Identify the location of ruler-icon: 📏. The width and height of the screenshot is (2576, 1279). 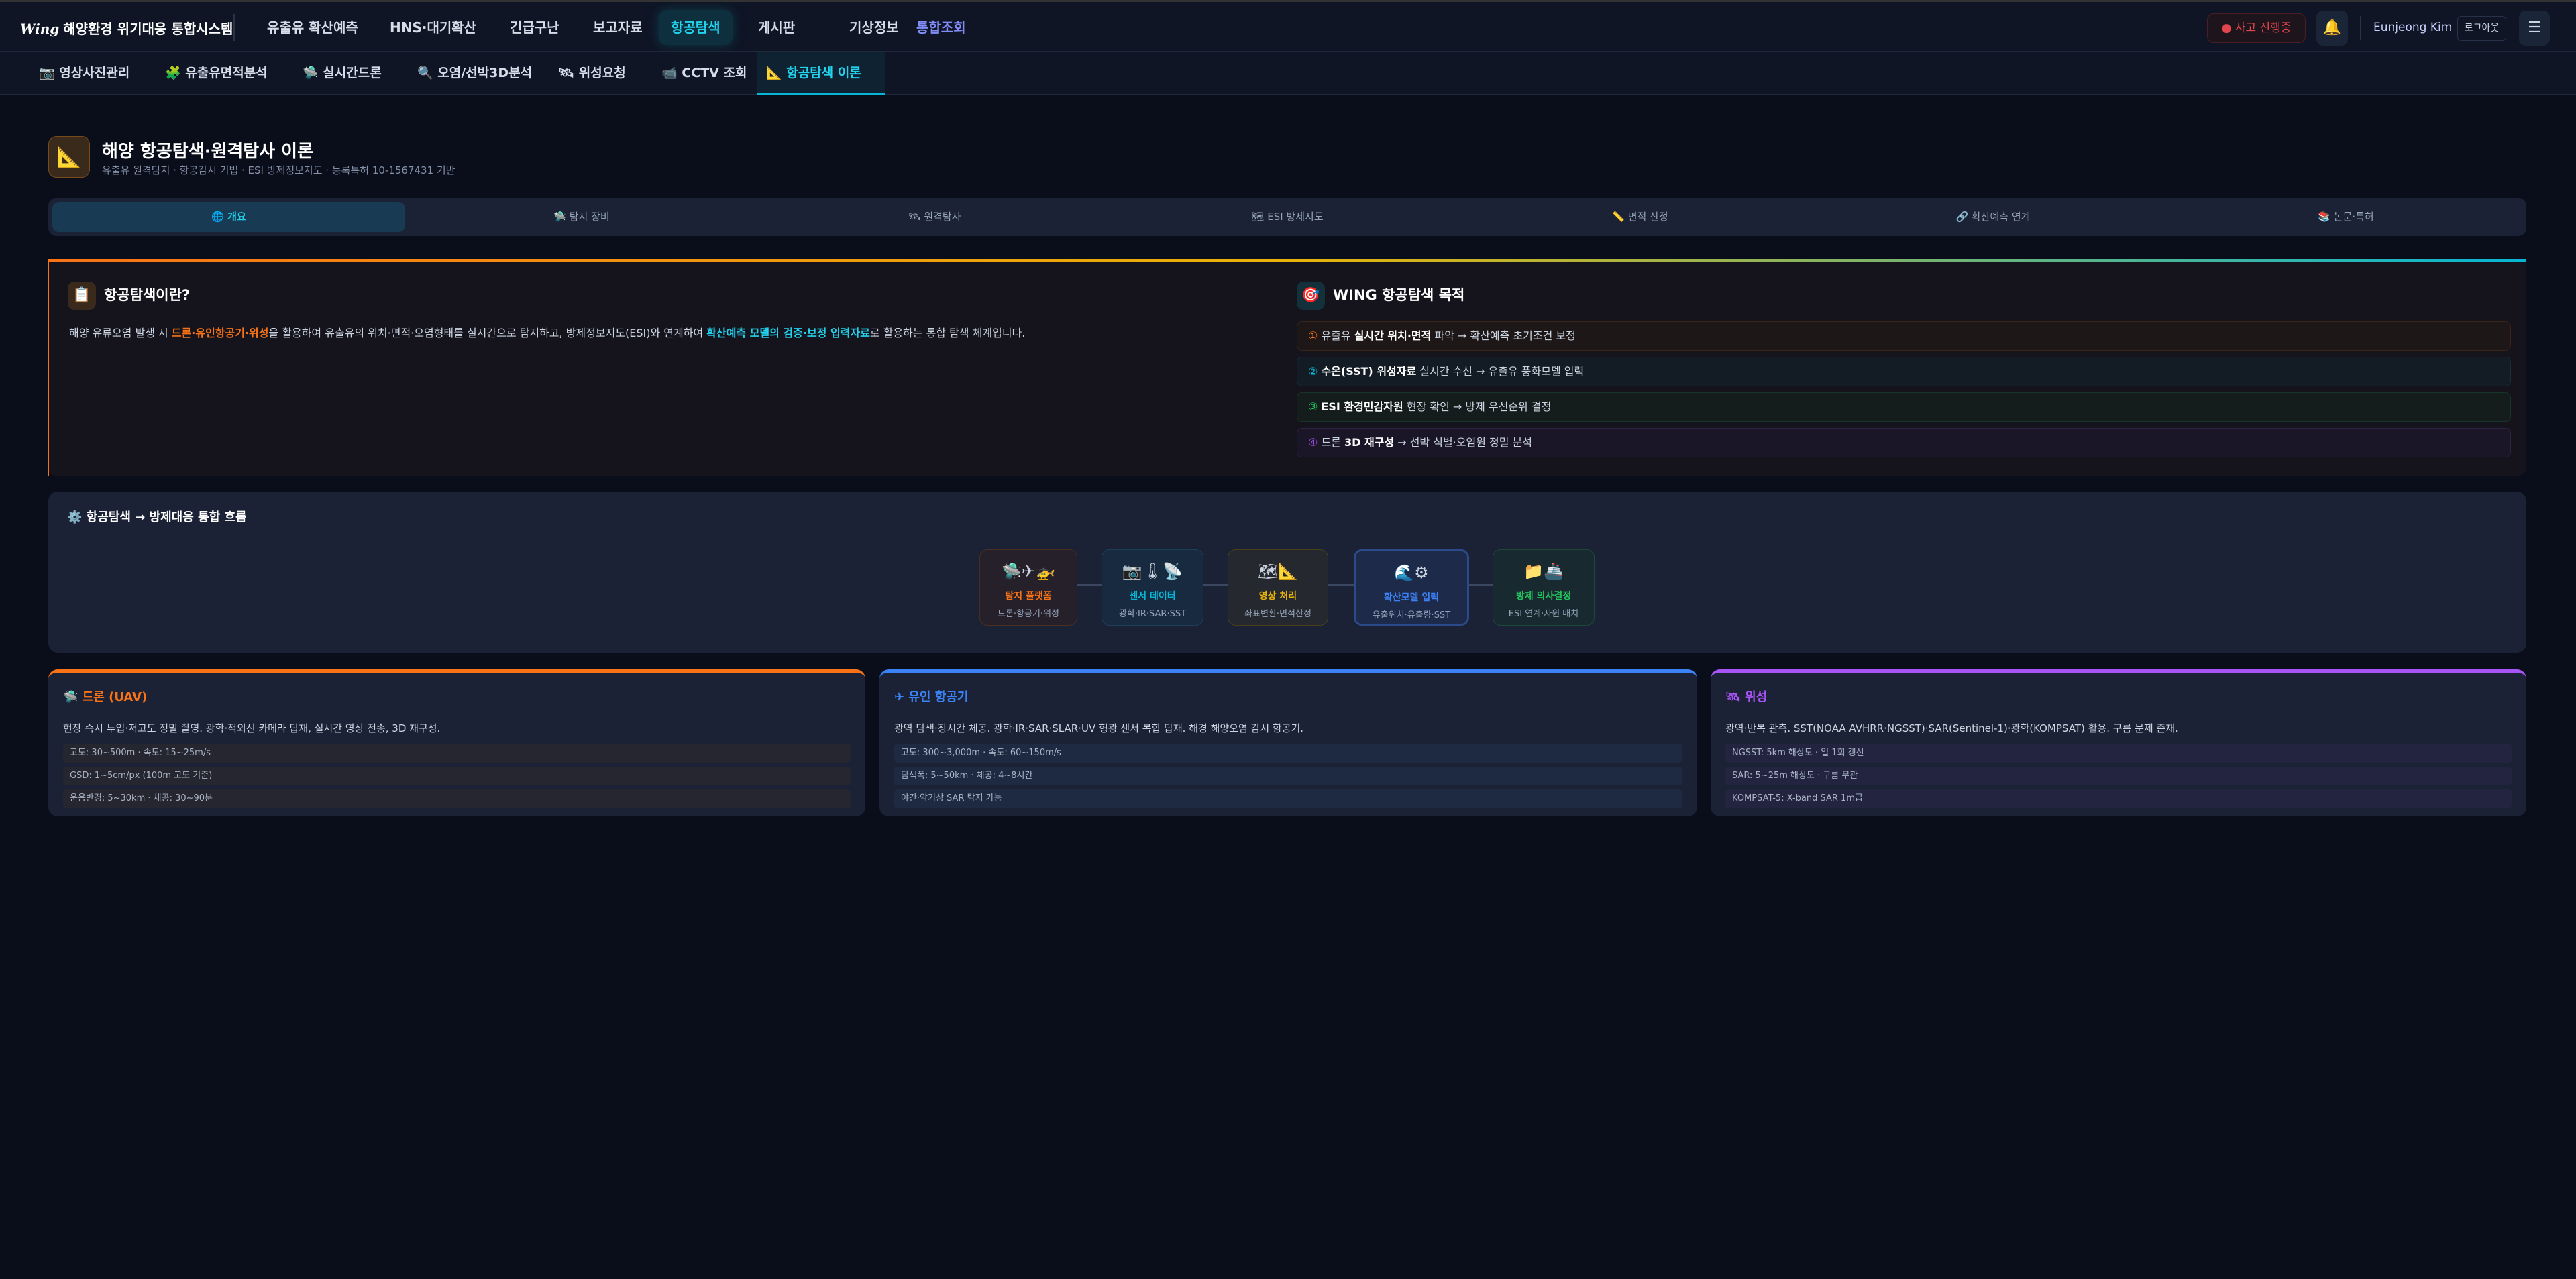
(1618, 217).